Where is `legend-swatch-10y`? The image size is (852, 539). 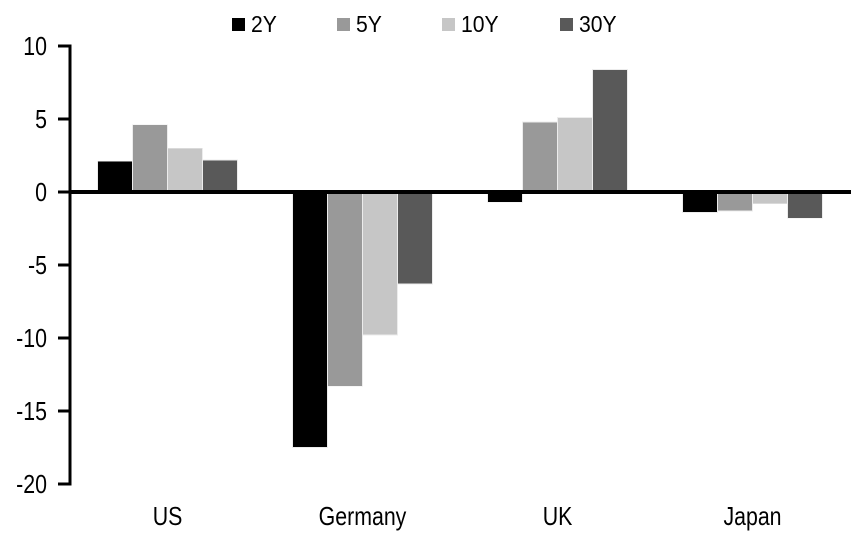
legend-swatch-10y is located at coordinates (449, 24).